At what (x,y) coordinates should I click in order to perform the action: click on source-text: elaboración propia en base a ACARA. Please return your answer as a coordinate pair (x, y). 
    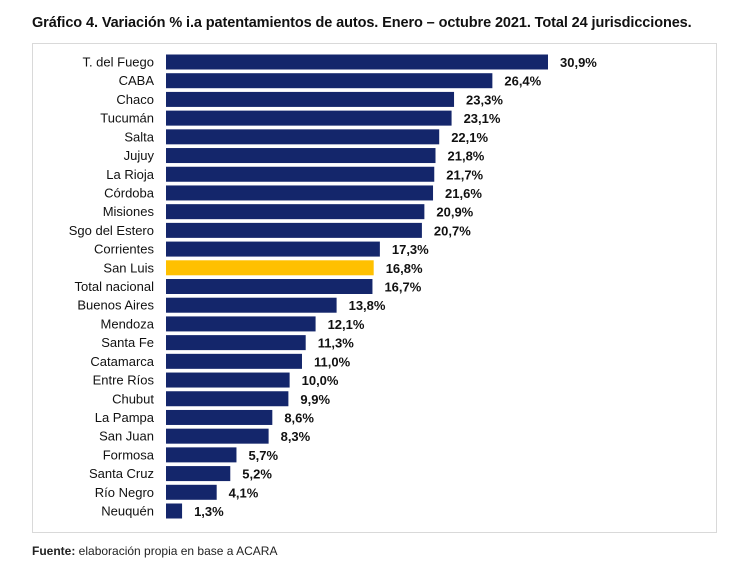
    Looking at the image, I should click on (176, 551).